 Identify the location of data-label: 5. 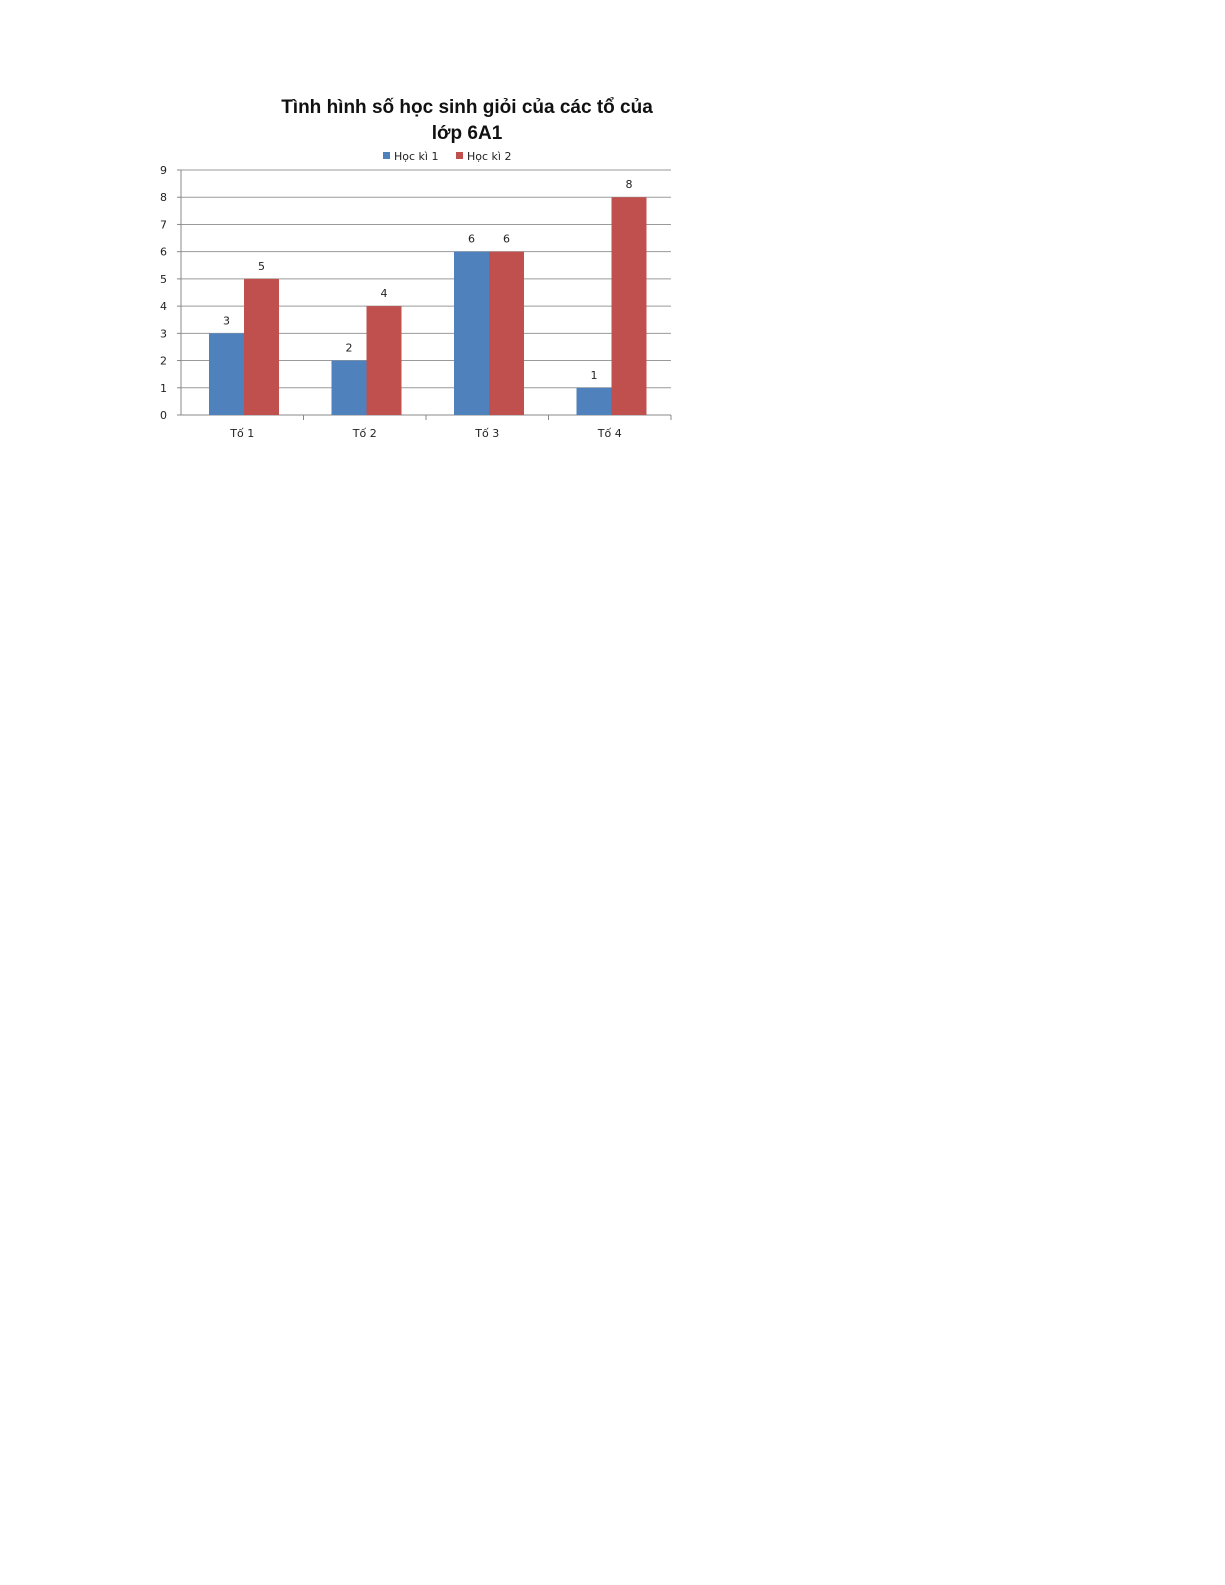
(261, 266).